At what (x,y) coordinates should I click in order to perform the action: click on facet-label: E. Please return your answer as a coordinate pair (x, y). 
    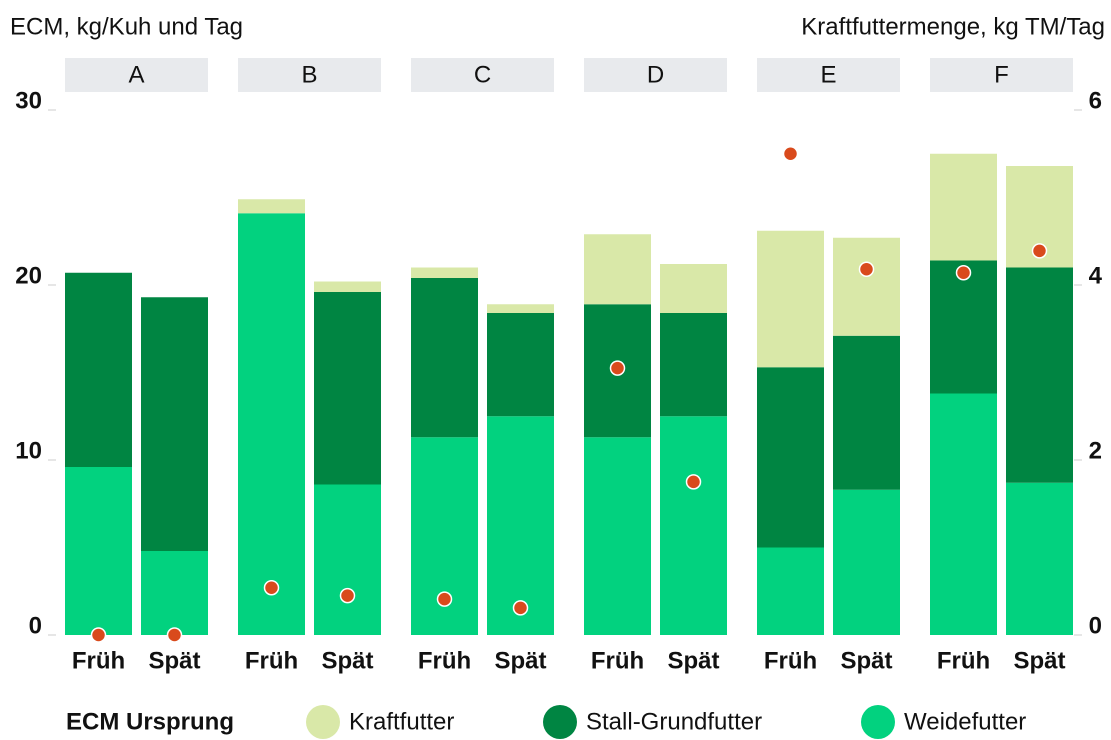
    Looking at the image, I should click on (828, 74).